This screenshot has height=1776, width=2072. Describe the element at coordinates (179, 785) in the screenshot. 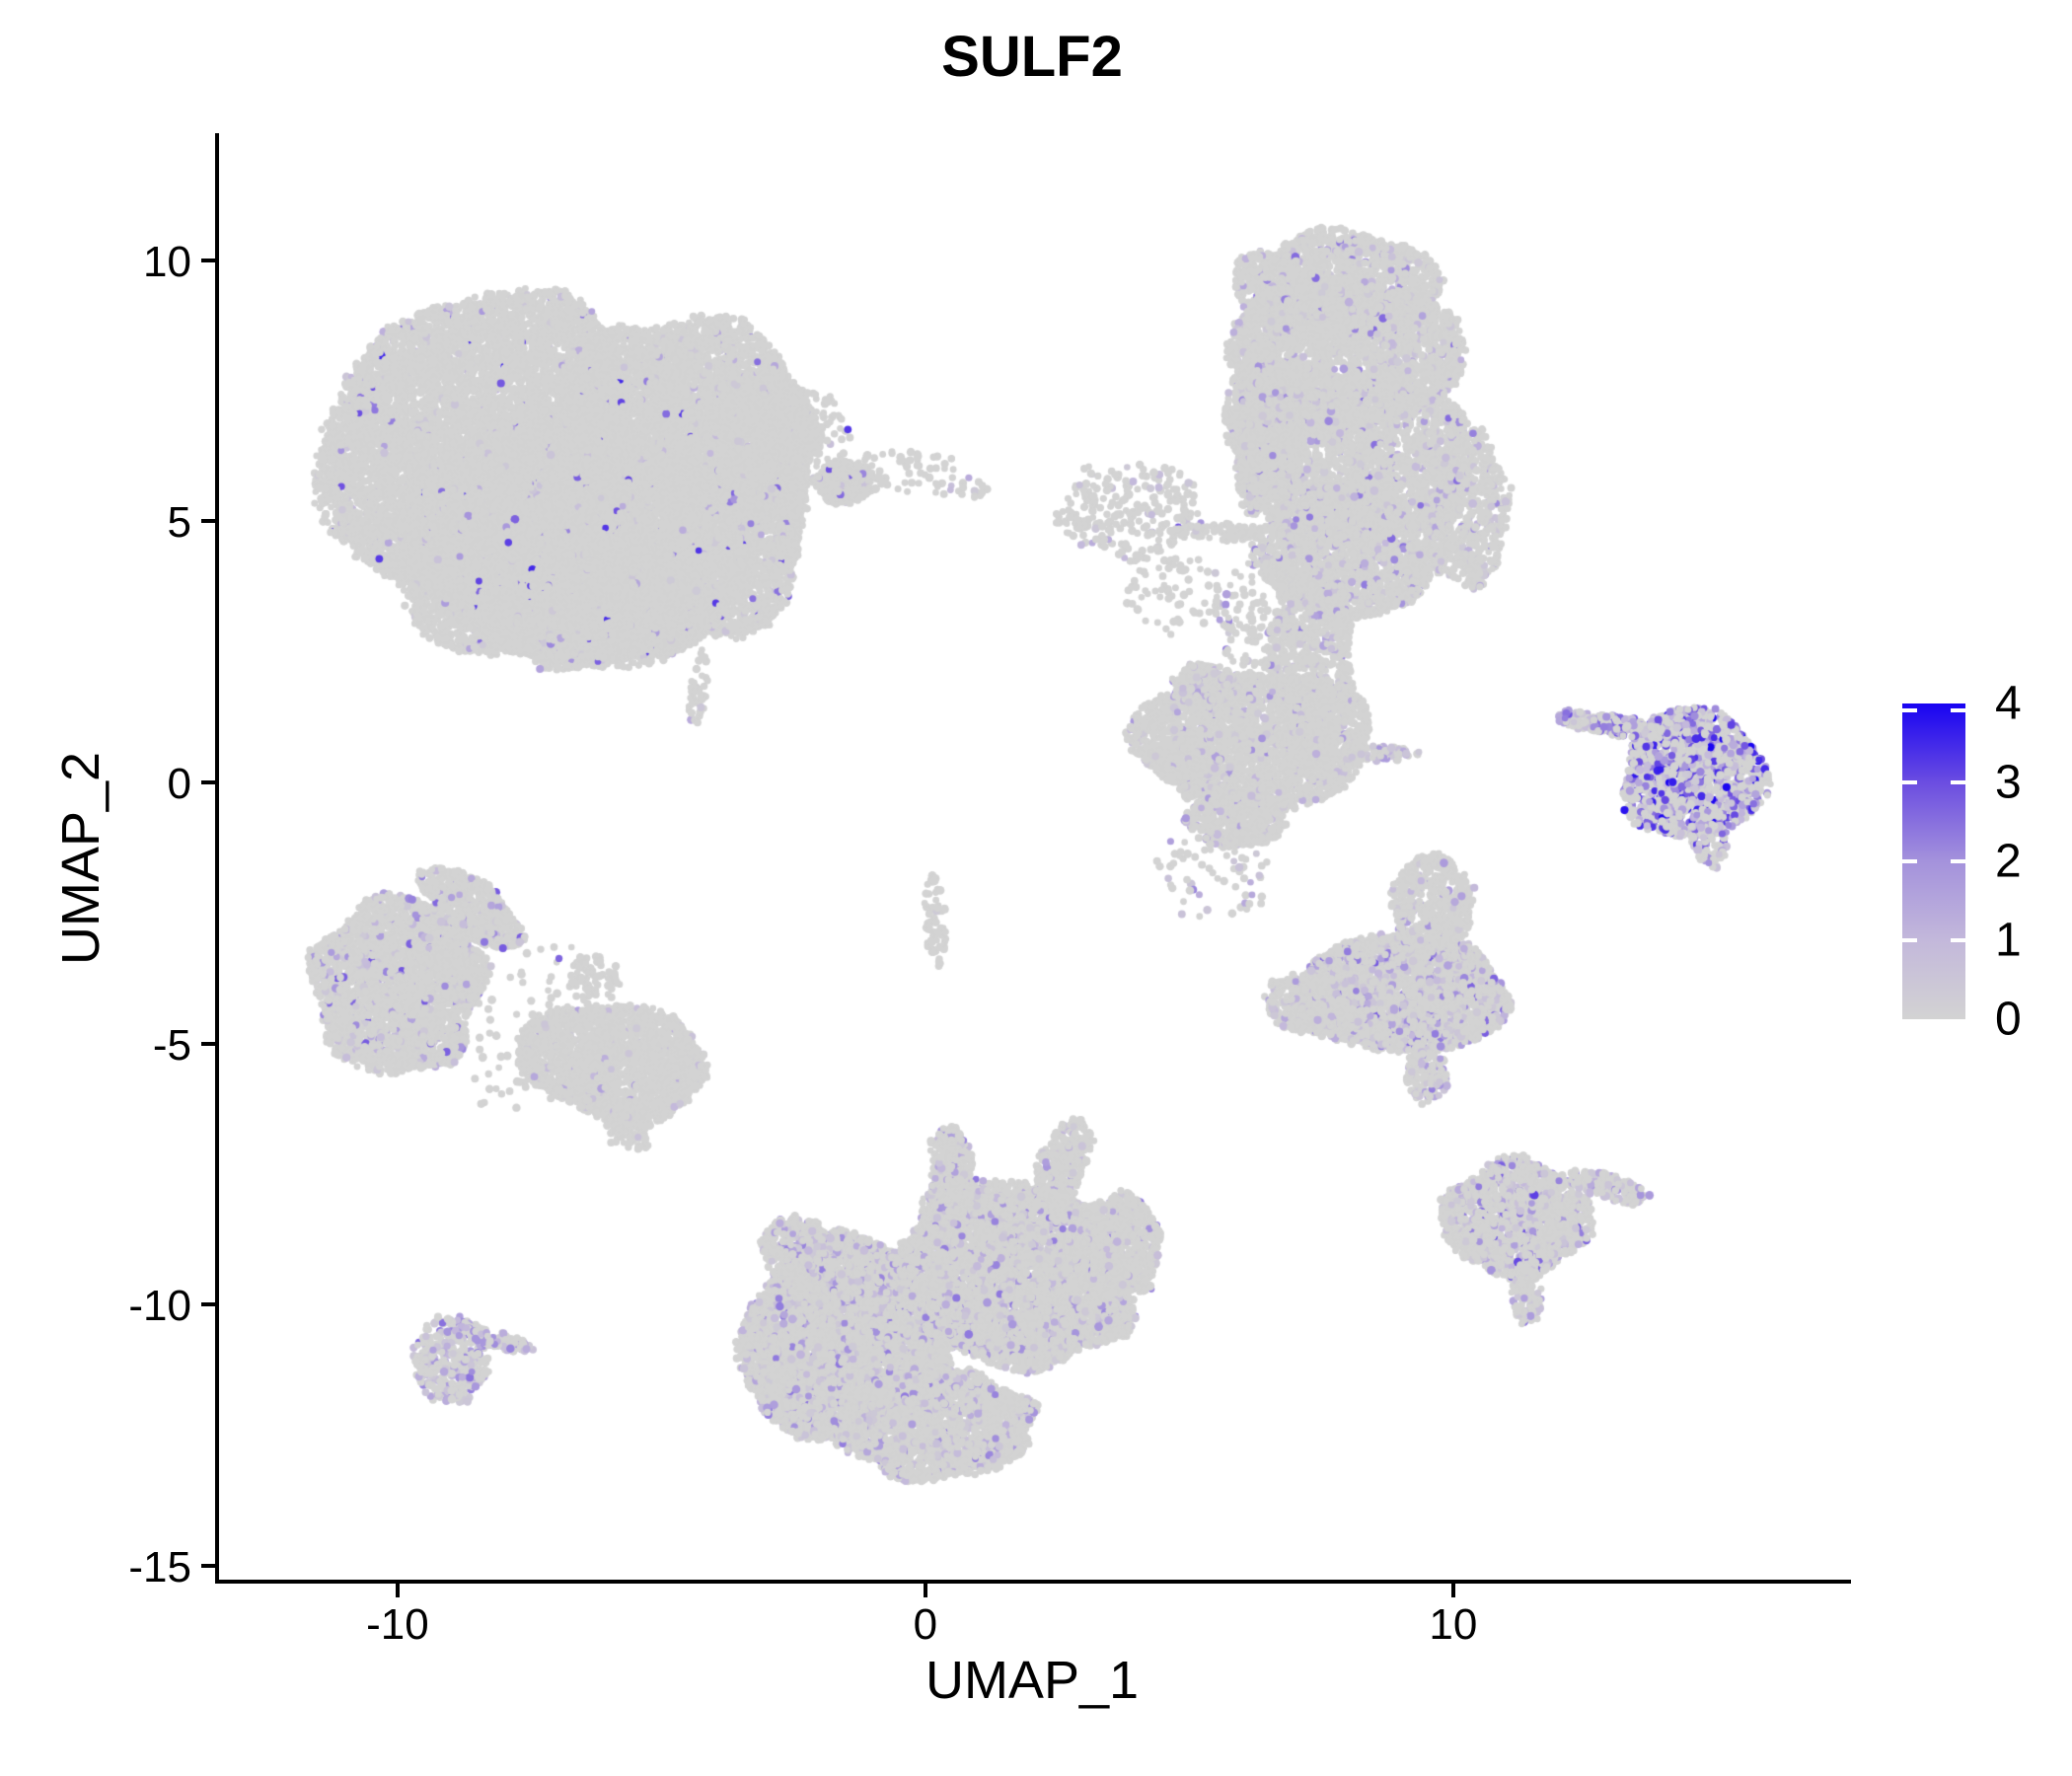

I see `y-tick-label: 0` at that location.